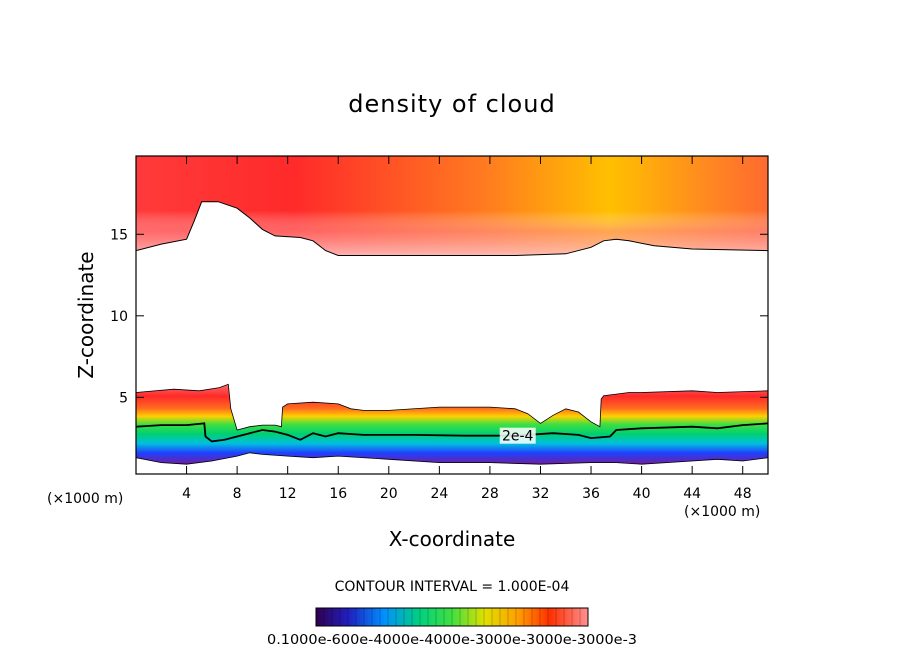 This screenshot has width=904, height=654. I want to click on x-tick-label: 32, so click(541, 494).